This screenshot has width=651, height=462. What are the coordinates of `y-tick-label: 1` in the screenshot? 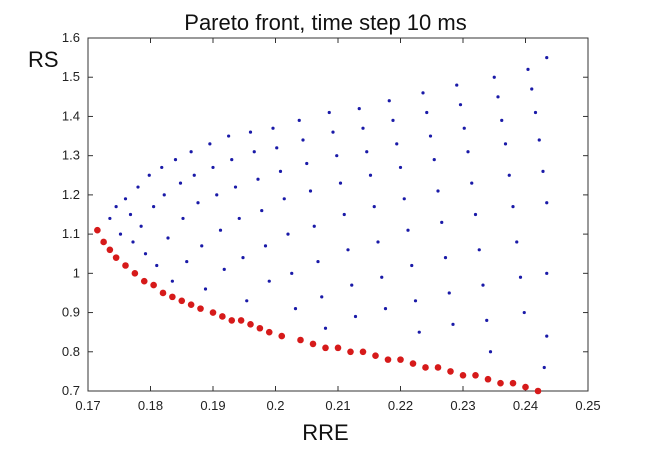 It's located at (76, 272).